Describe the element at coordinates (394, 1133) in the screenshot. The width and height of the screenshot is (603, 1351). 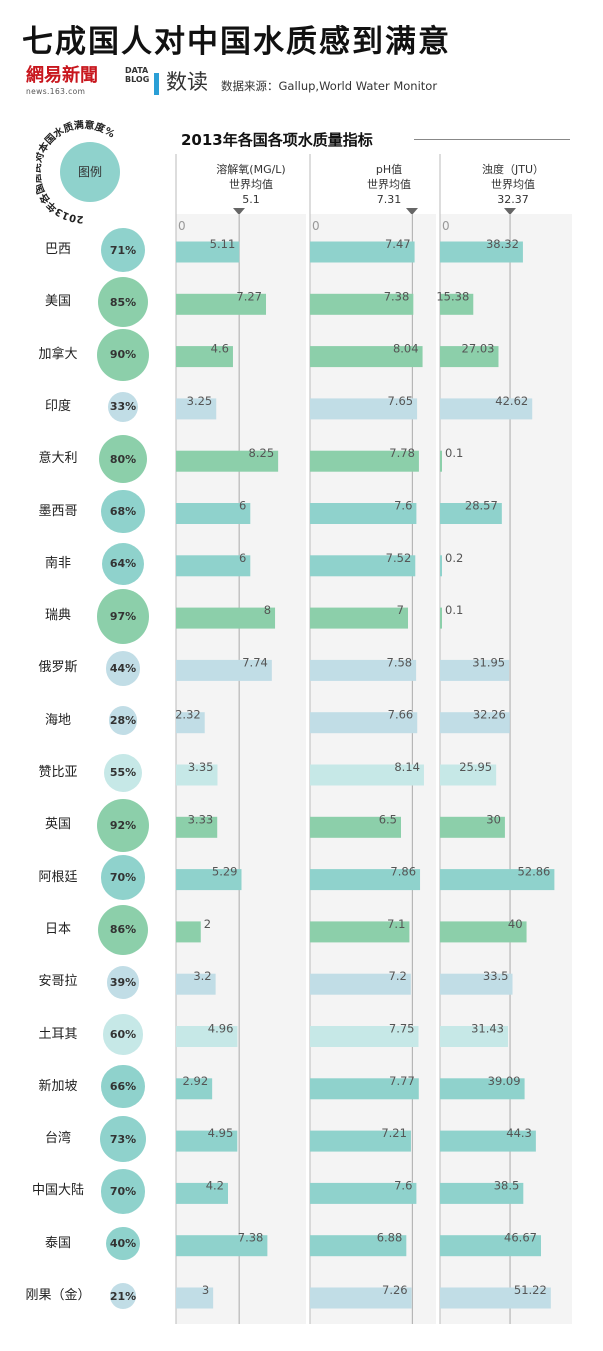
I see `value-label: 7.21` at that location.